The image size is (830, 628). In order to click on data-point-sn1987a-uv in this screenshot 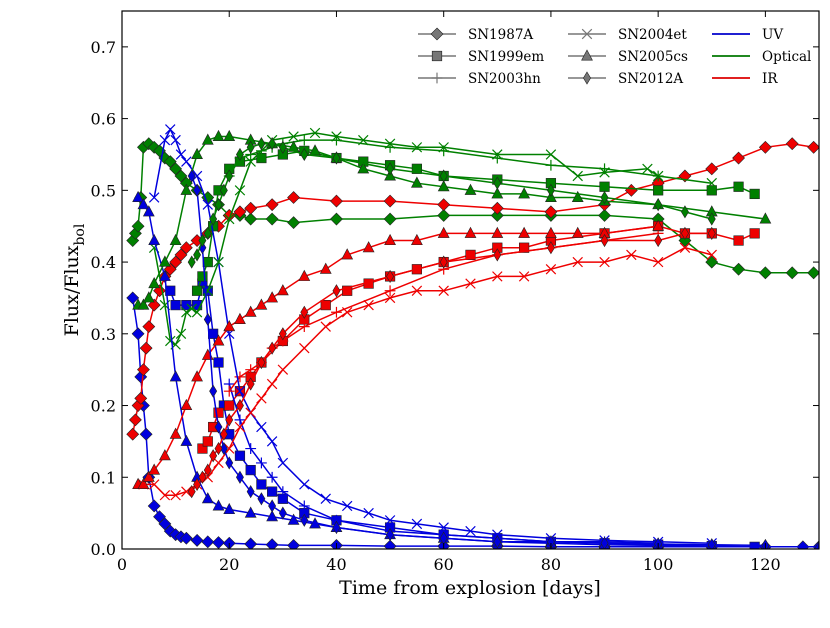, I will do `click(159, 517)`.